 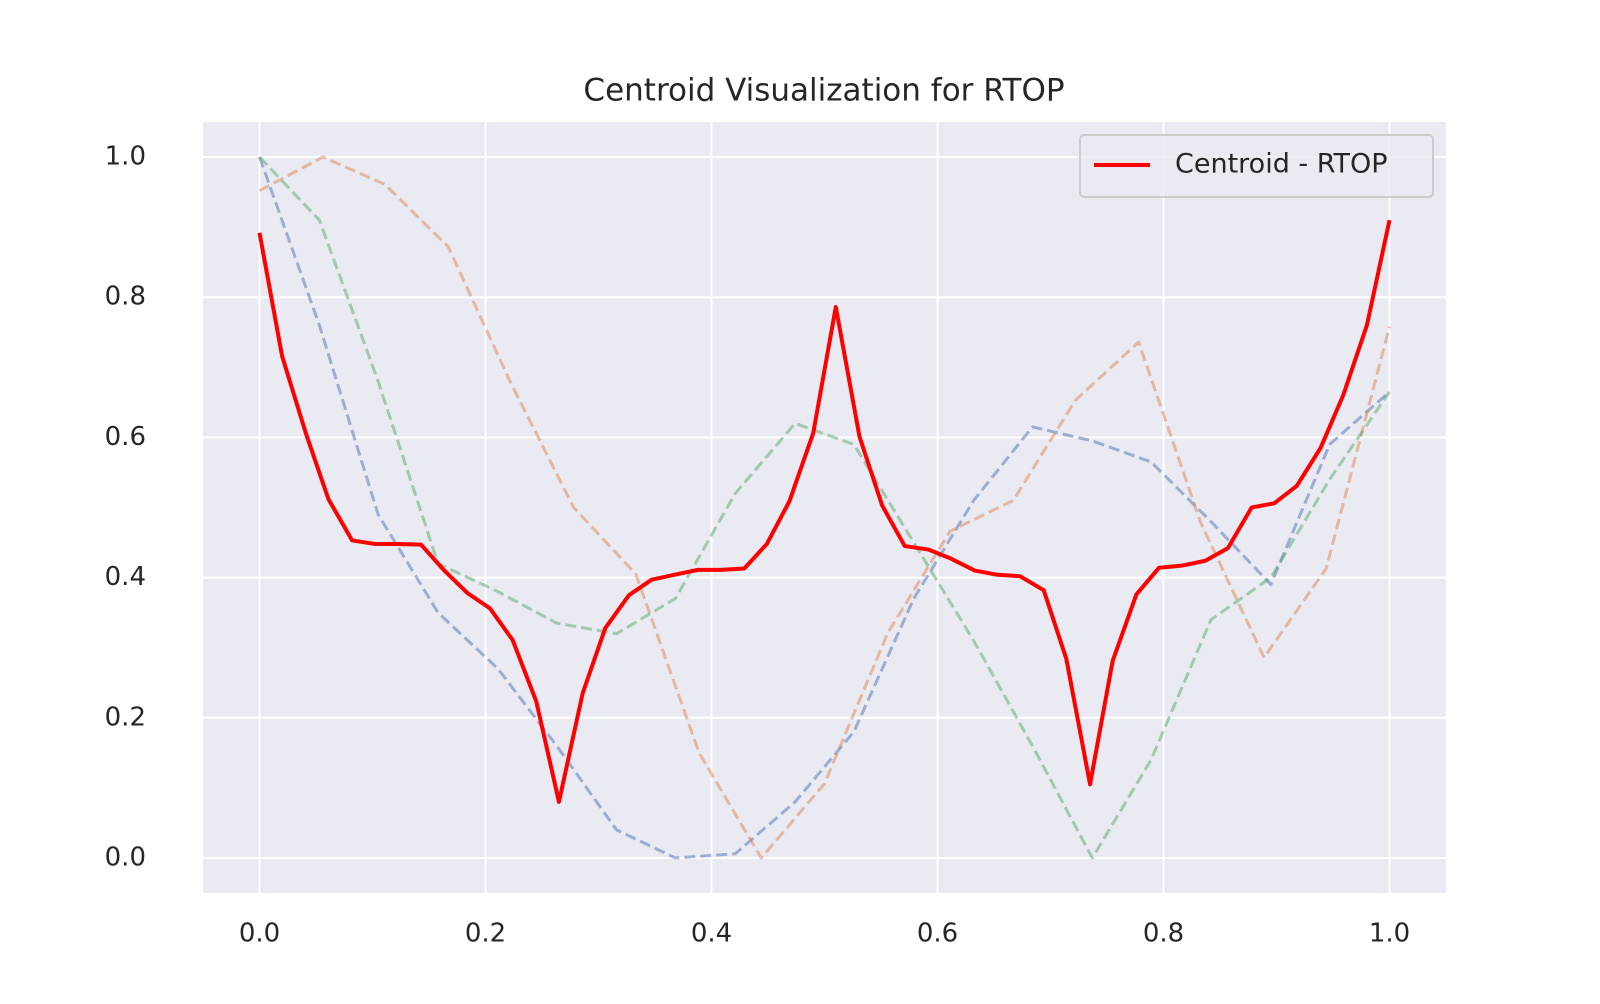 What do you see at coordinates (125, 297) in the screenshot?
I see `y-tick-label: 0.8` at bounding box center [125, 297].